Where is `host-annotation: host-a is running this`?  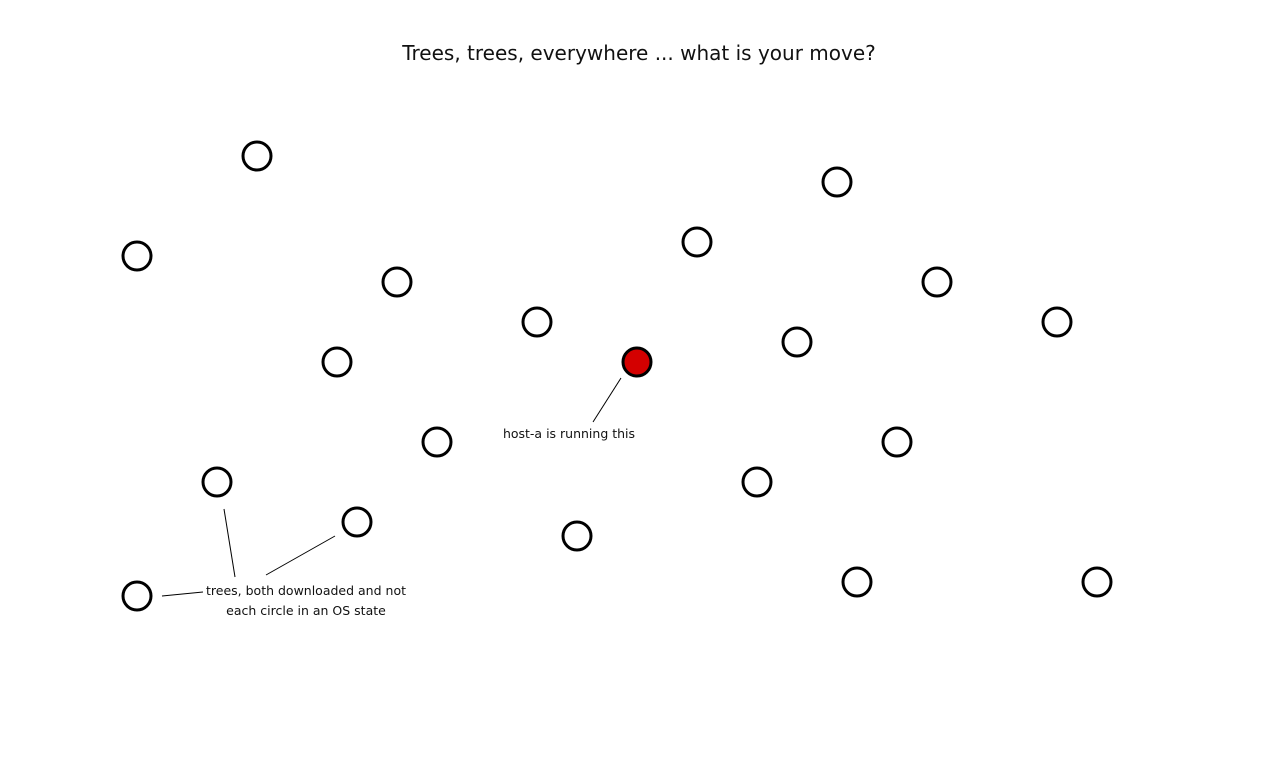
host-annotation: host-a is running this is located at coordinates (569, 433).